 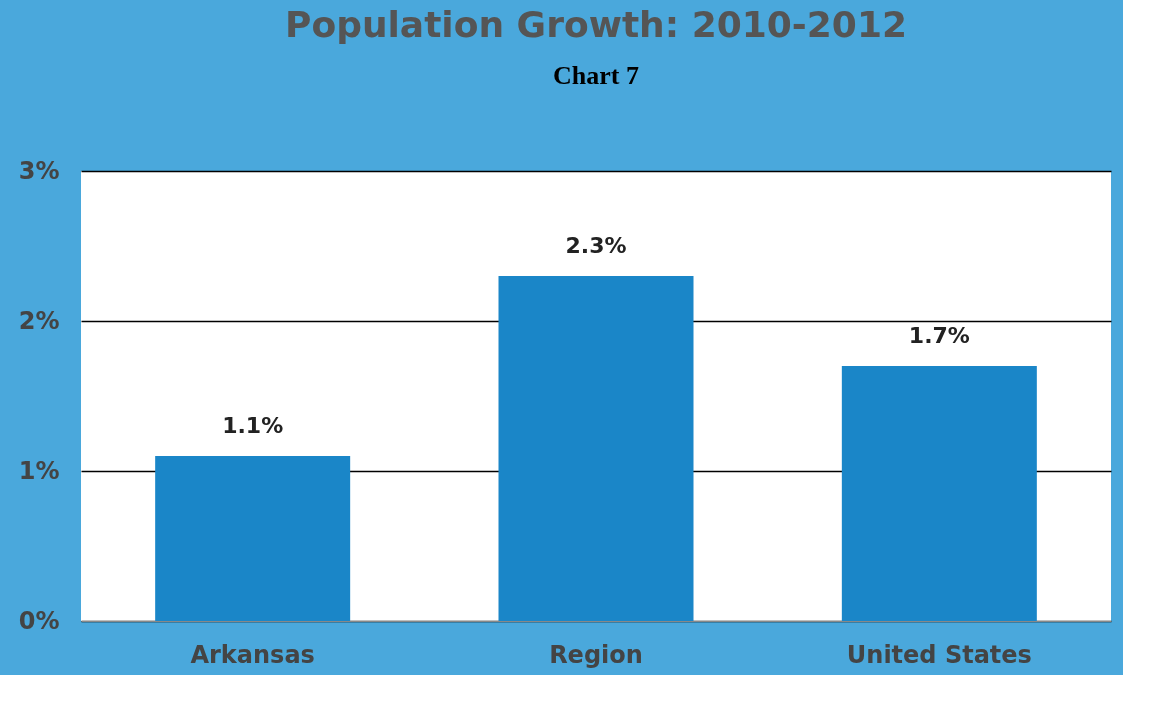 I want to click on x-tick-label: Region, so click(x=596, y=654).